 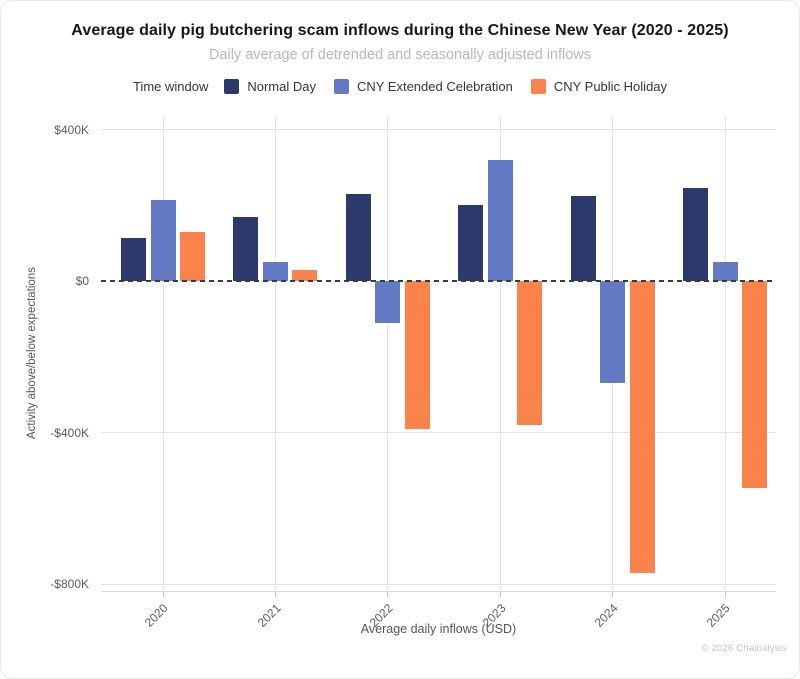 What do you see at coordinates (438, 591) in the screenshot?
I see `x-axis-line` at bounding box center [438, 591].